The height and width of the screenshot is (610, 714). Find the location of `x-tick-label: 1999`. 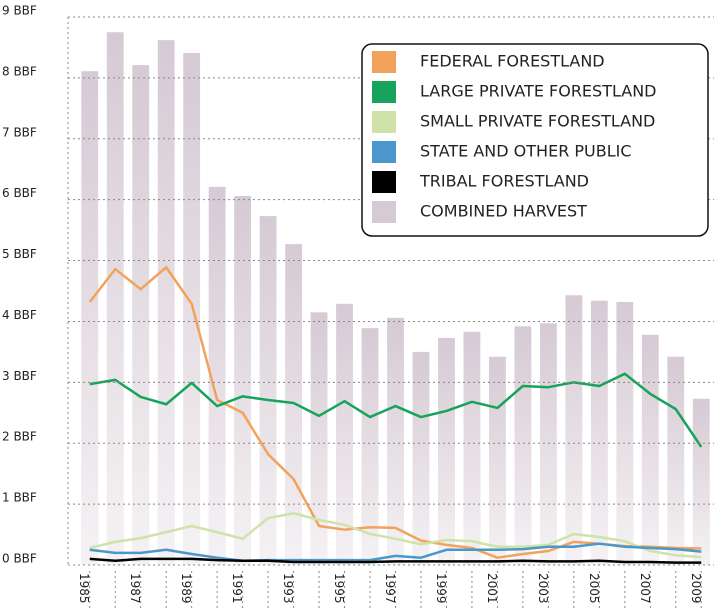

x-tick-label: 1999 is located at coordinates (441, 588).